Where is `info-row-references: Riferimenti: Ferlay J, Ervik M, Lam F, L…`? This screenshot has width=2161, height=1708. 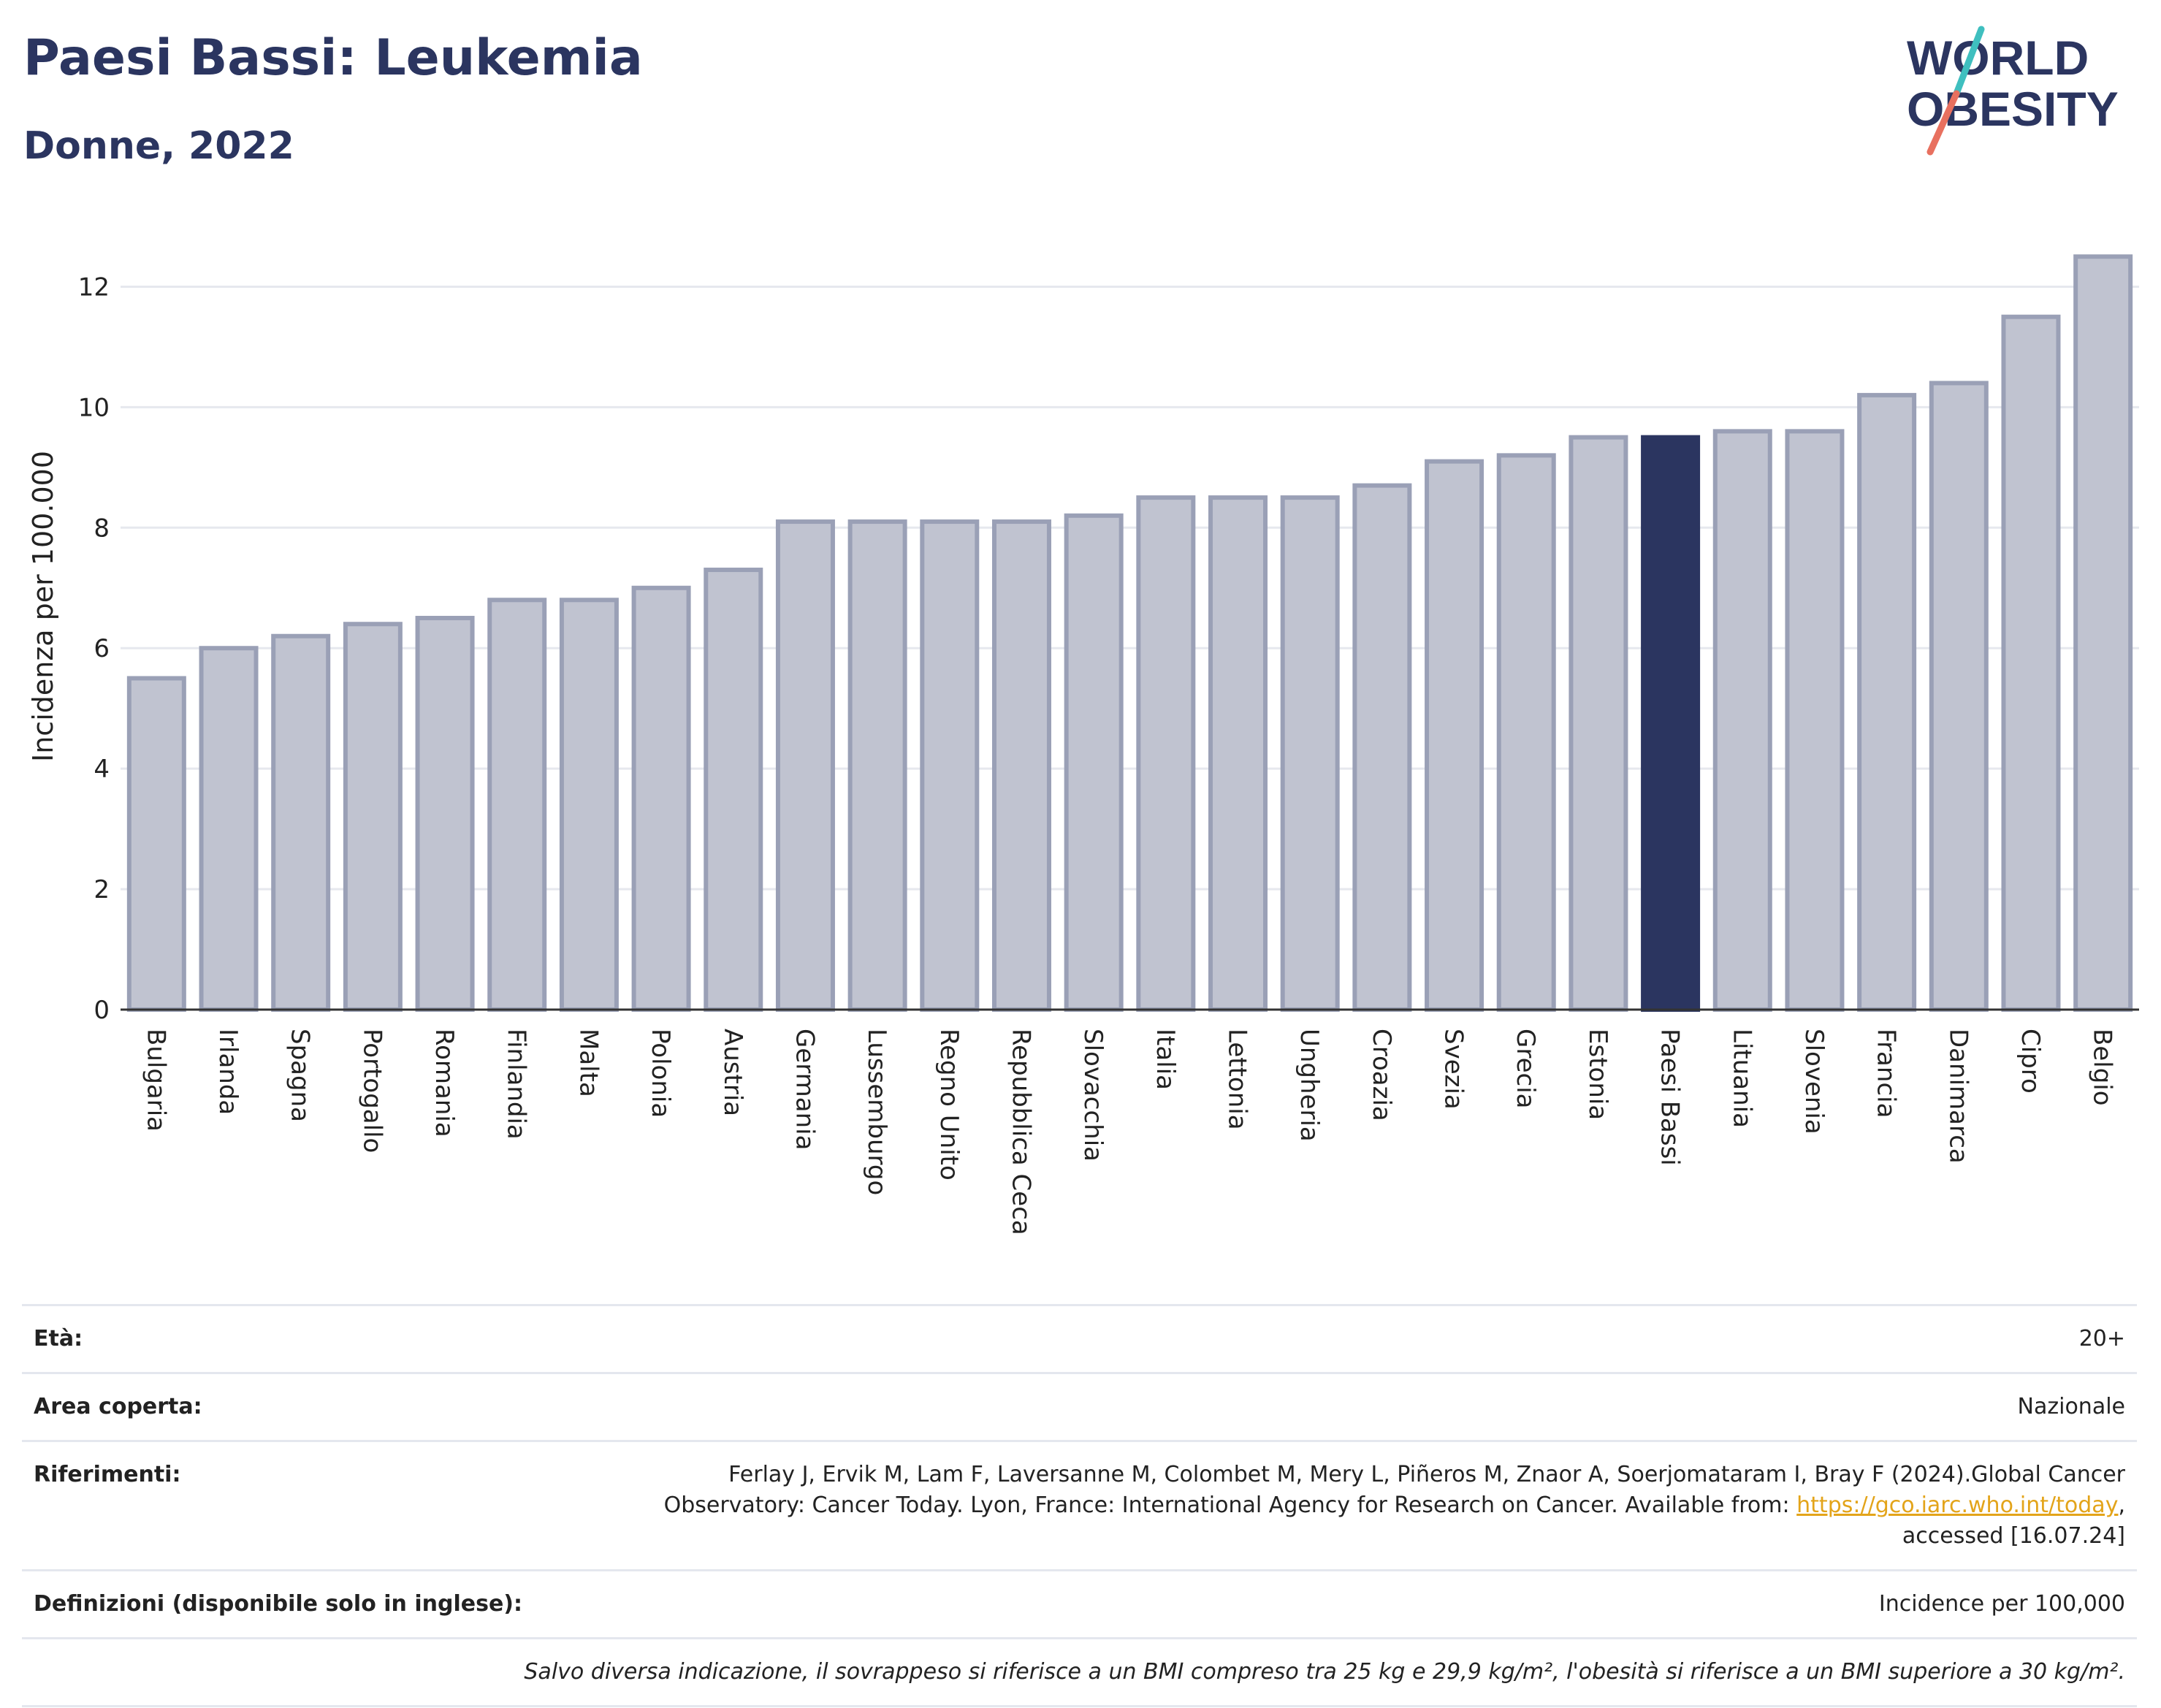 info-row-references: Riferimenti: Ferlay J, Ervik M, Lam F, L… is located at coordinates (1079, 1504).